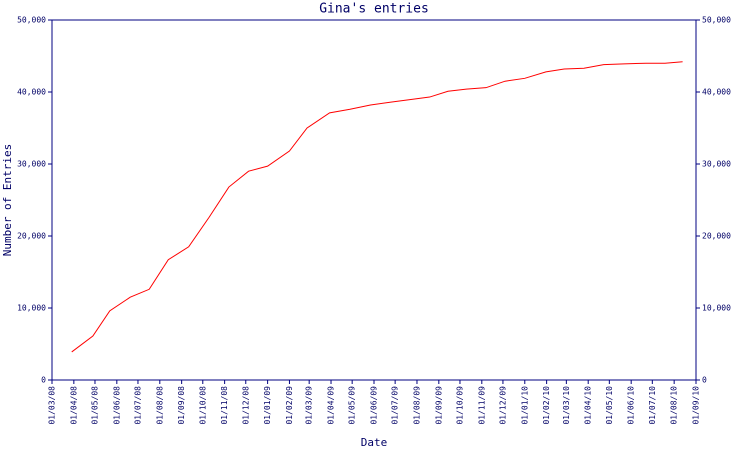 This screenshot has width=750, height=450. Describe the element at coordinates (245, 405) in the screenshot. I see `x-tick-label: 01/12/08` at that location.